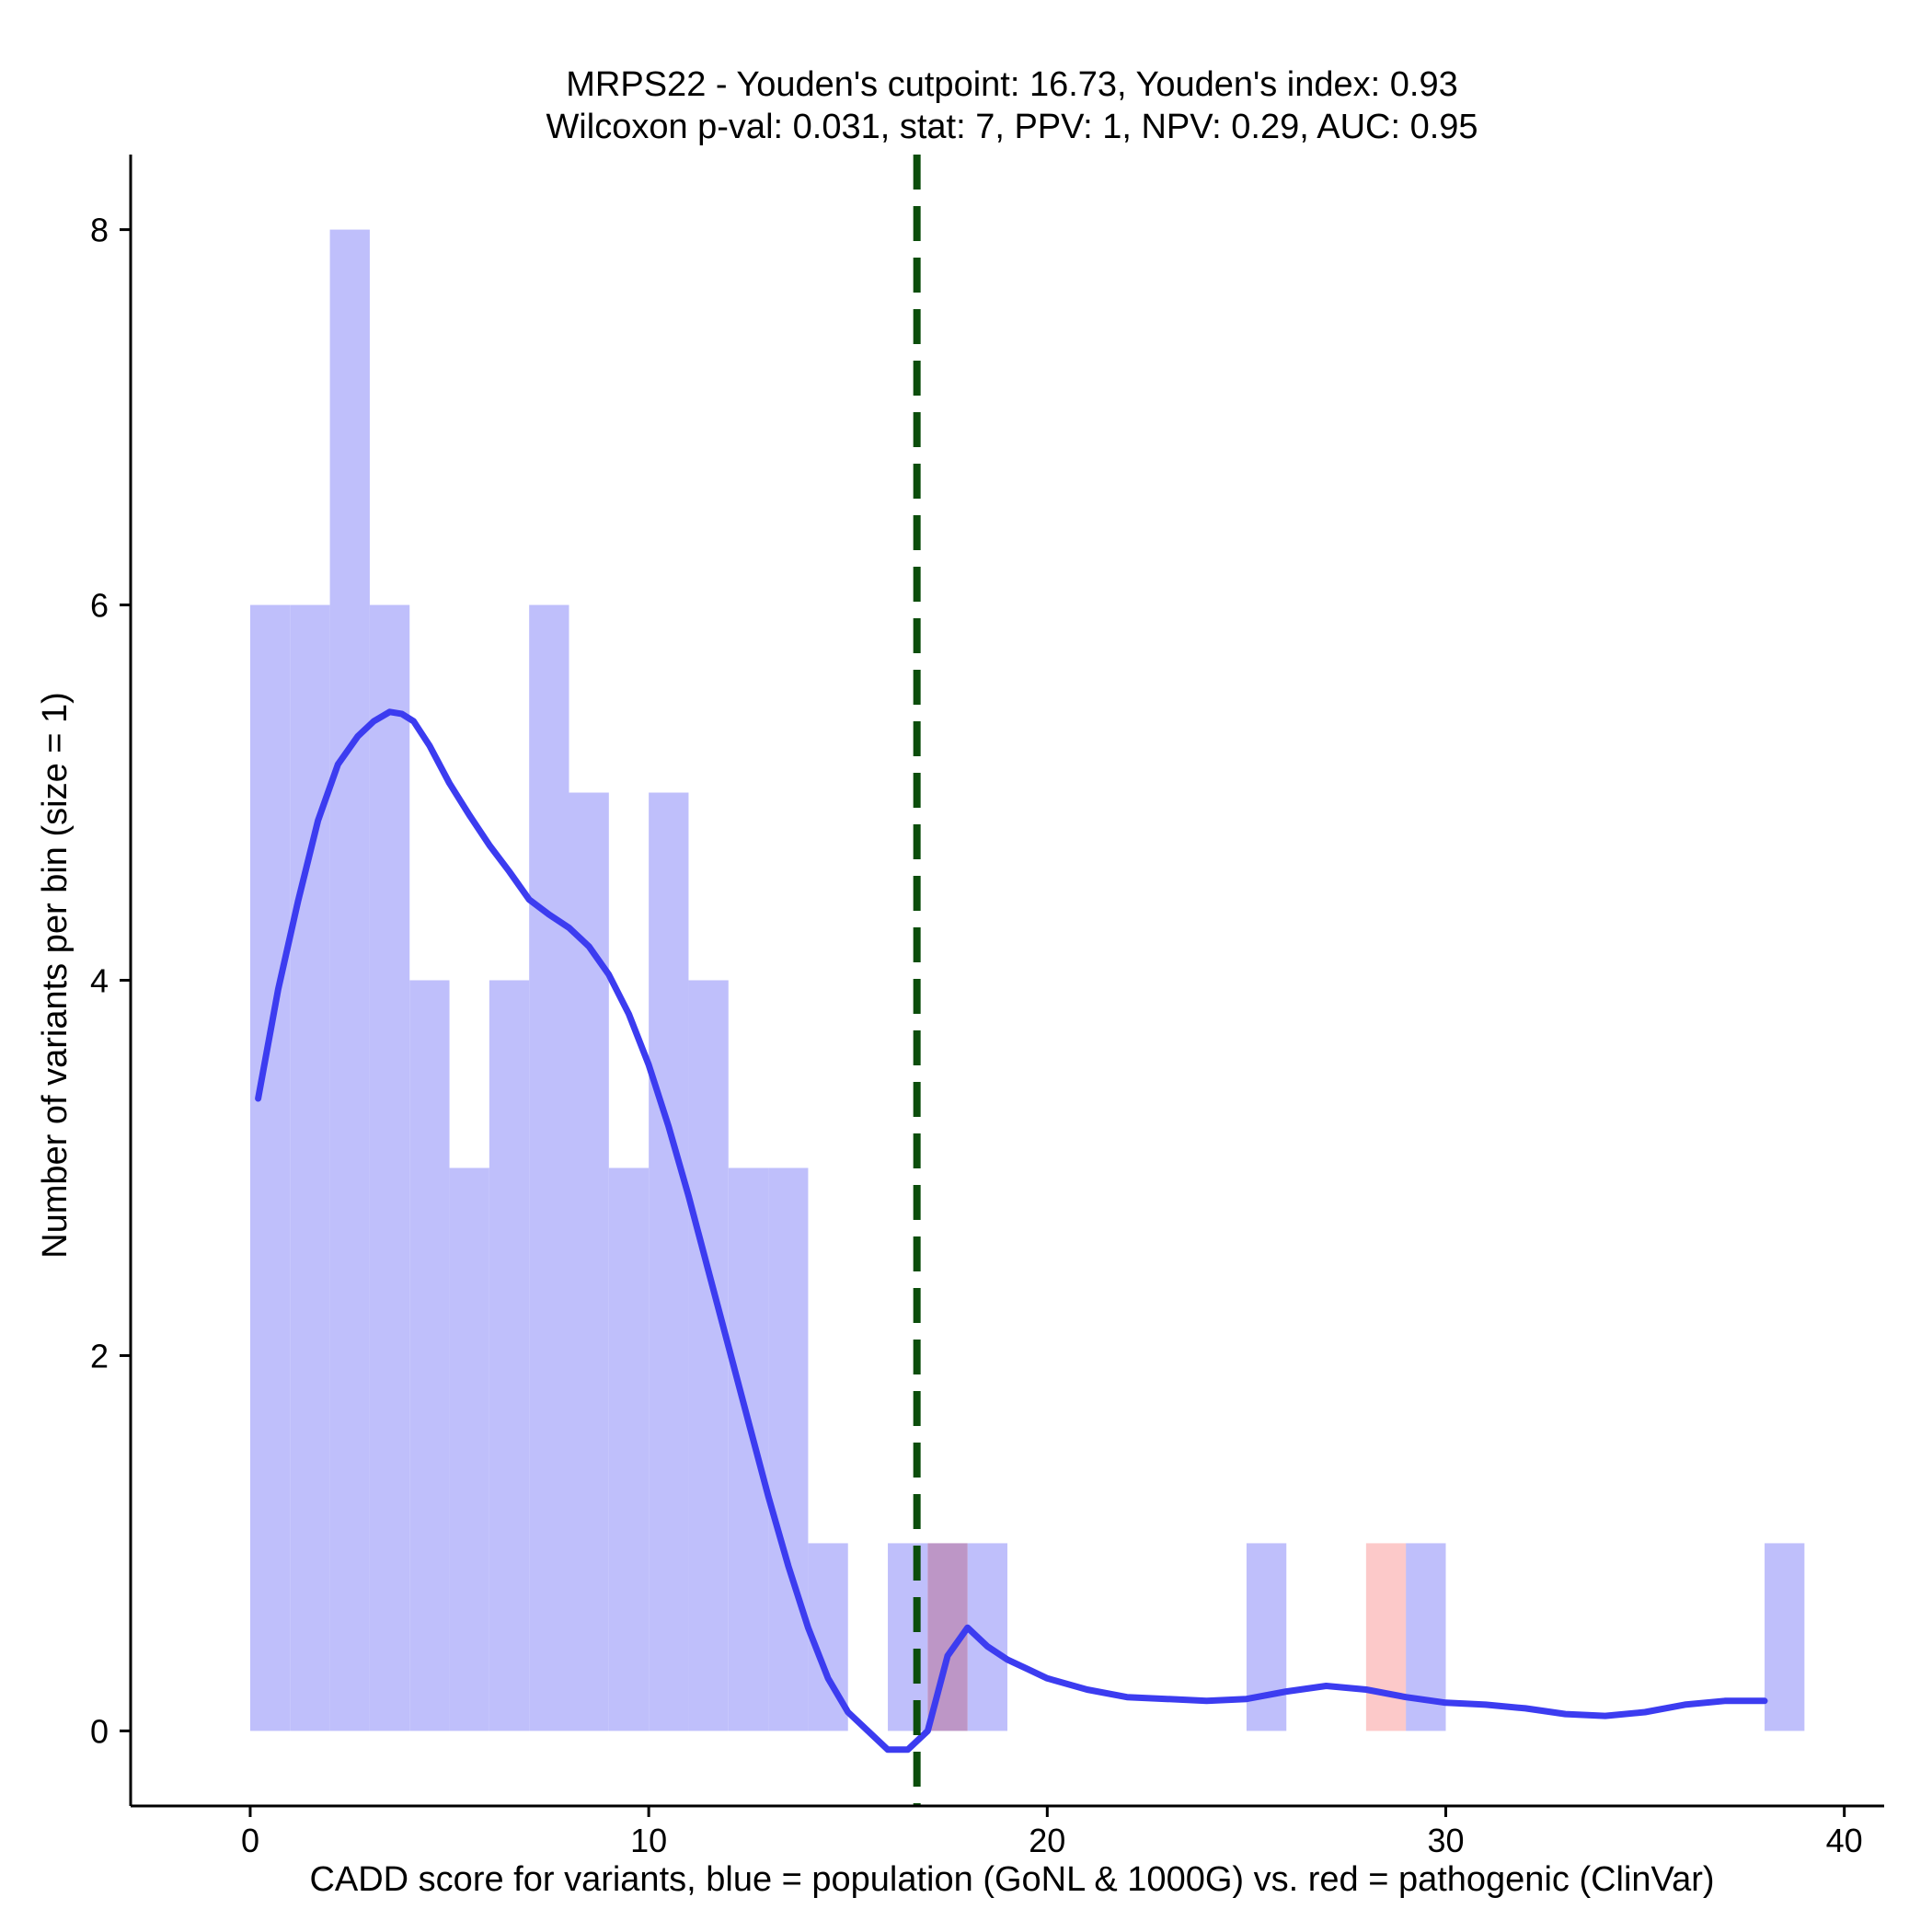  Describe the element at coordinates (99, 981) in the screenshot. I see `y-tick-label-4: 4` at that location.